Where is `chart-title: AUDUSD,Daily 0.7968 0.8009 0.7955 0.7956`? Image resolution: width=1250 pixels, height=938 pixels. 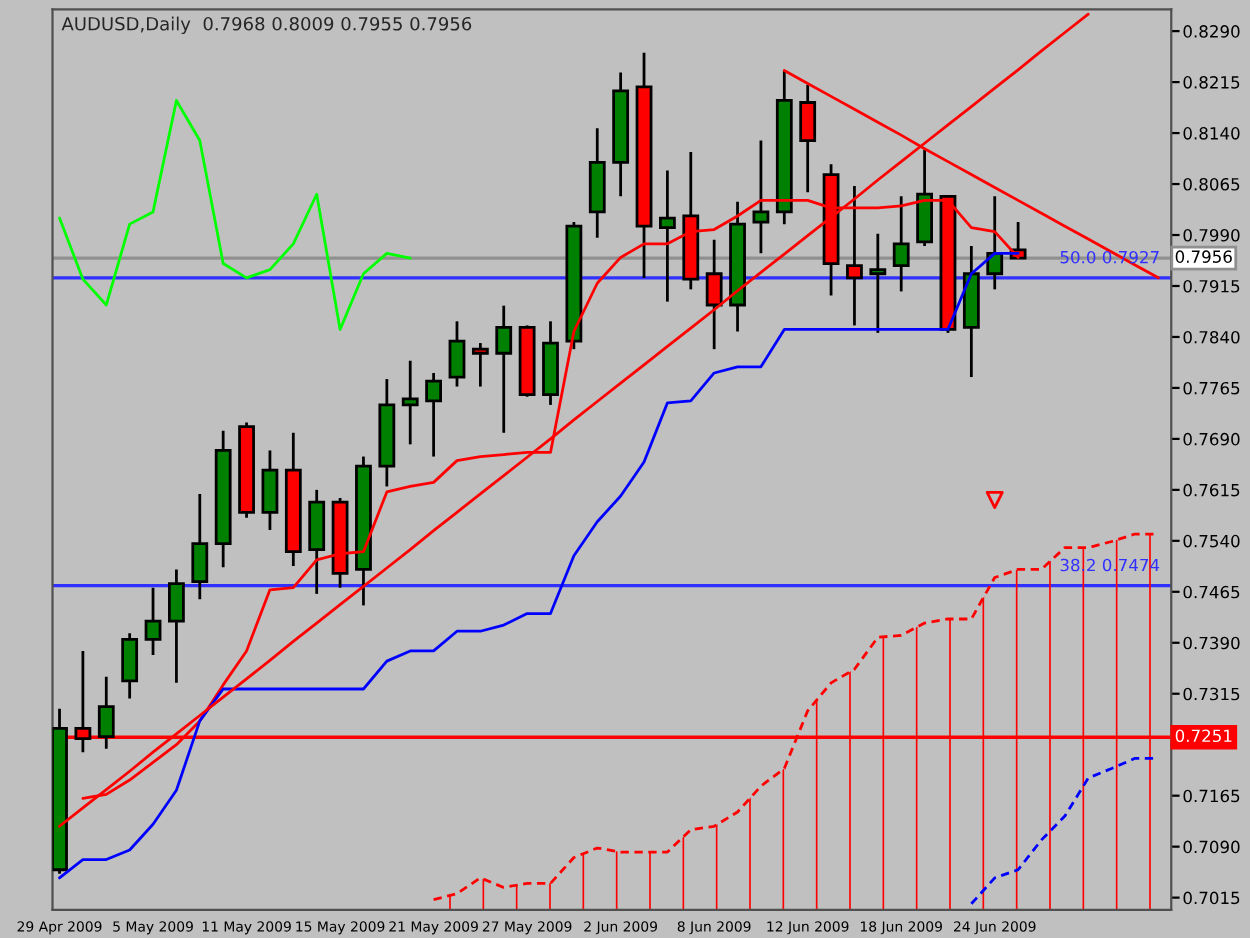
chart-title: AUDUSD,Daily 0.7968 0.8009 0.7955 0.7956 is located at coordinates (266, 25).